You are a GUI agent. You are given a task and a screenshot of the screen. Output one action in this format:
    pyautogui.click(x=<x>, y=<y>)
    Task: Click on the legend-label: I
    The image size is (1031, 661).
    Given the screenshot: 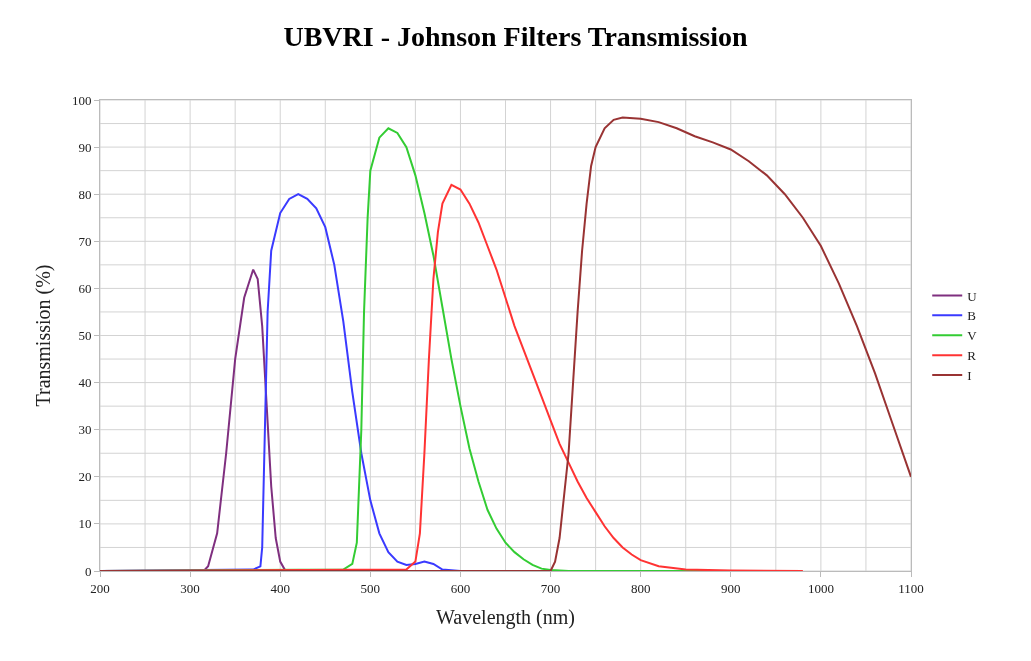 What is the action you would take?
    pyautogui.click(x=969, y=376)
    